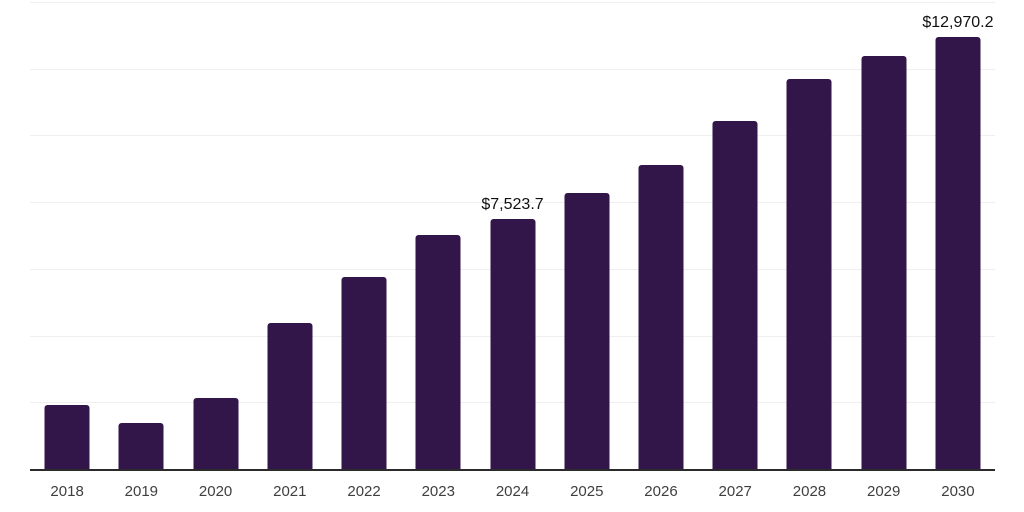  What do you see at coordinates (735, 491) in the screenshot?
I see `x-tick-2027: 2027` at bounding box center [735, 491].